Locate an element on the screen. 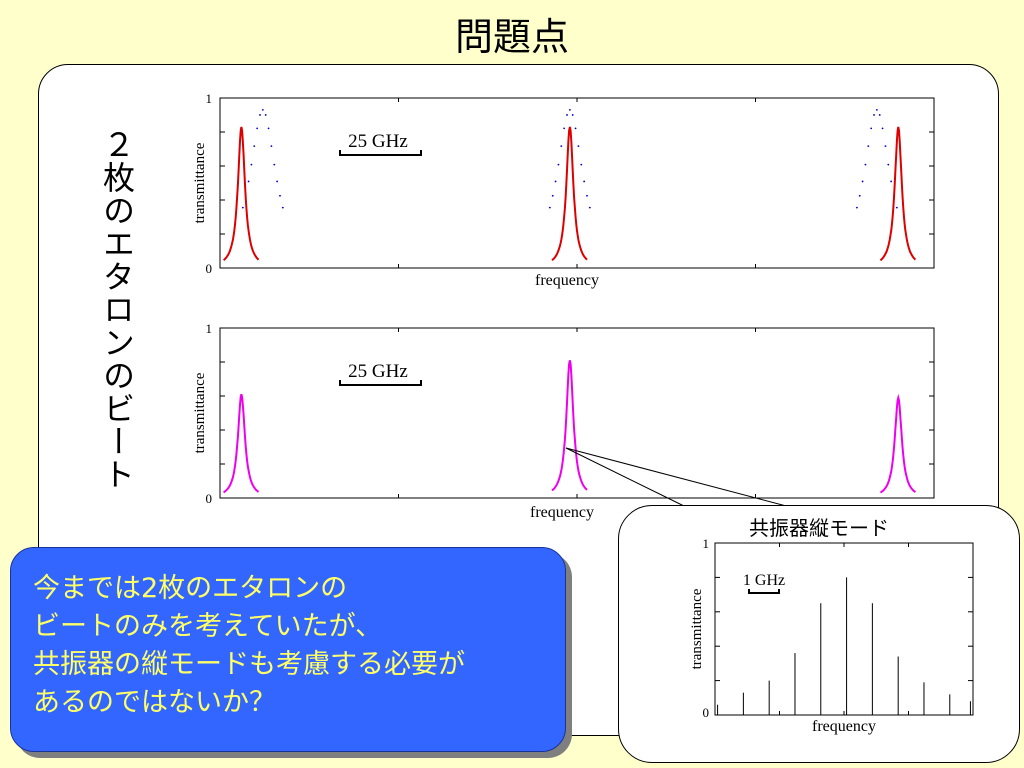  pointer-line-left is located at coordinates (626, 477).